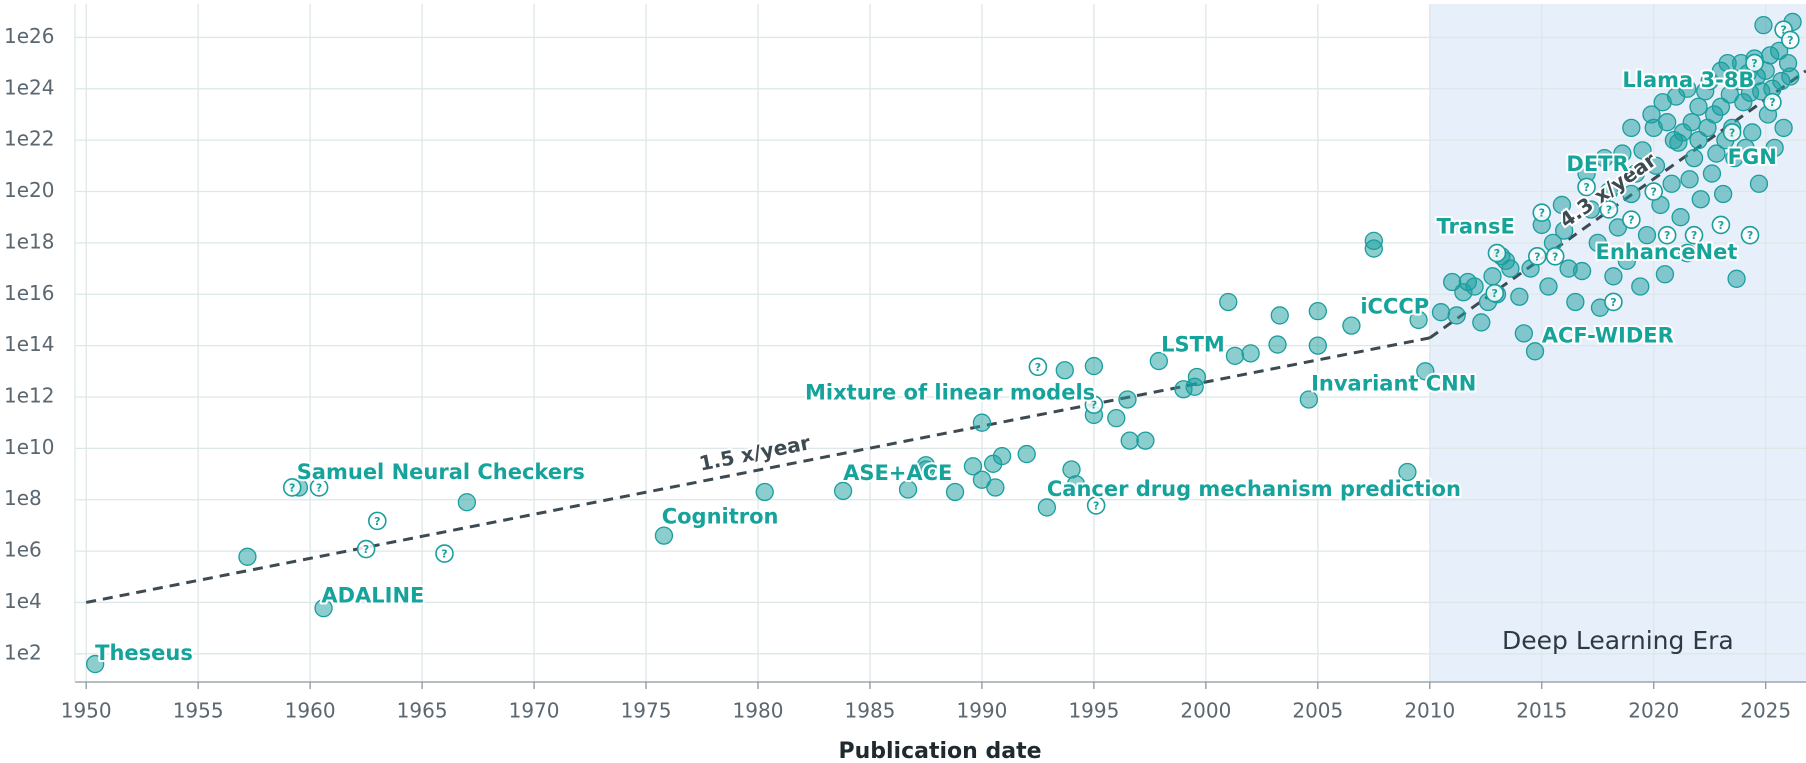  What do you see at coordinates (720, 517) in the screenshot?
I see `annotation: Cognitron` at bounding box center [720, 517].